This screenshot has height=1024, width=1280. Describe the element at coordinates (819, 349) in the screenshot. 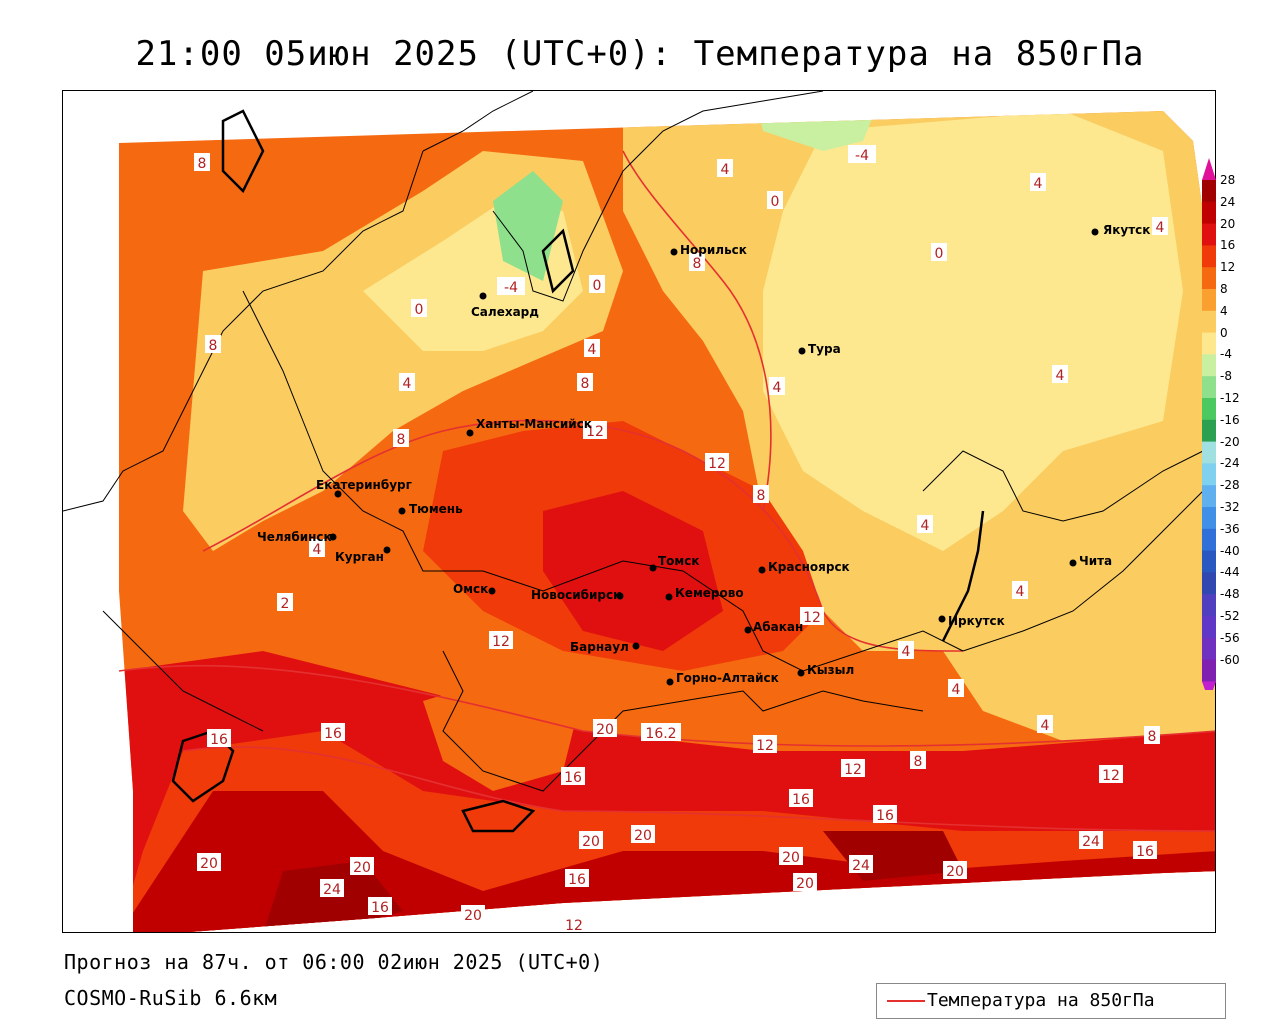

I see `city-tura: Тура` at that location.